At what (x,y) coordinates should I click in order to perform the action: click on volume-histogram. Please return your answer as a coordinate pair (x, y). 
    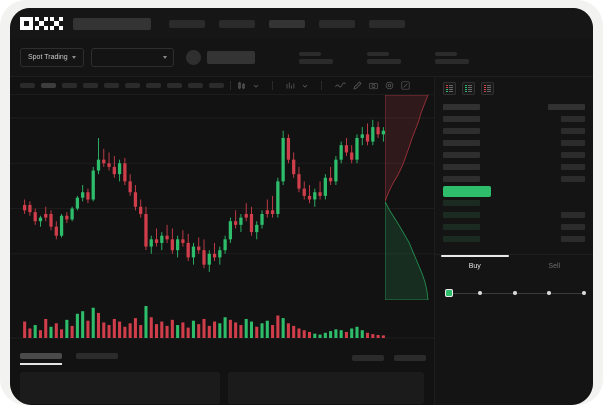
    Looking at the image, I should click on (222, 324).